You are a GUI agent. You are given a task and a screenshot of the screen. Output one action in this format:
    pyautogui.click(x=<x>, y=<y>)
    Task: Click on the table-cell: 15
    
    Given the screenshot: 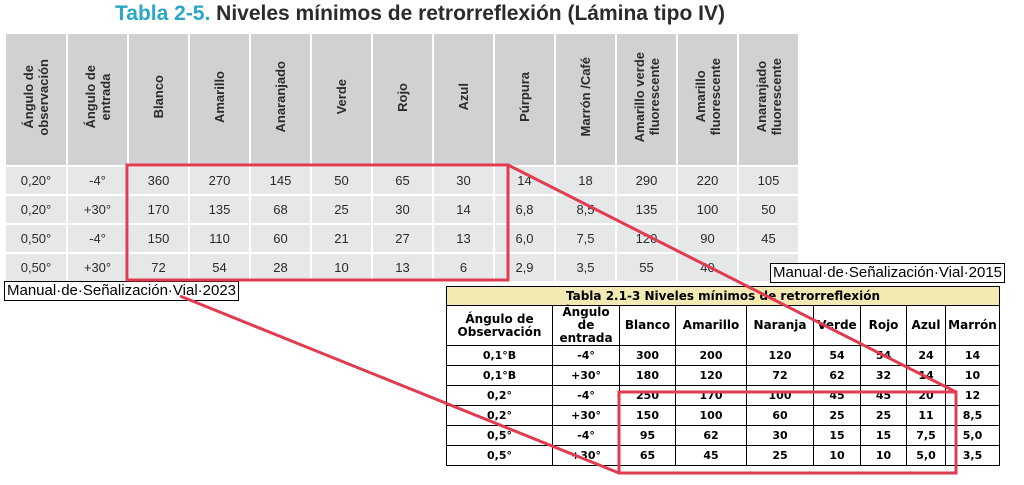 What is the action you would take?
    pyautogui.click(x=837, y=435)
    